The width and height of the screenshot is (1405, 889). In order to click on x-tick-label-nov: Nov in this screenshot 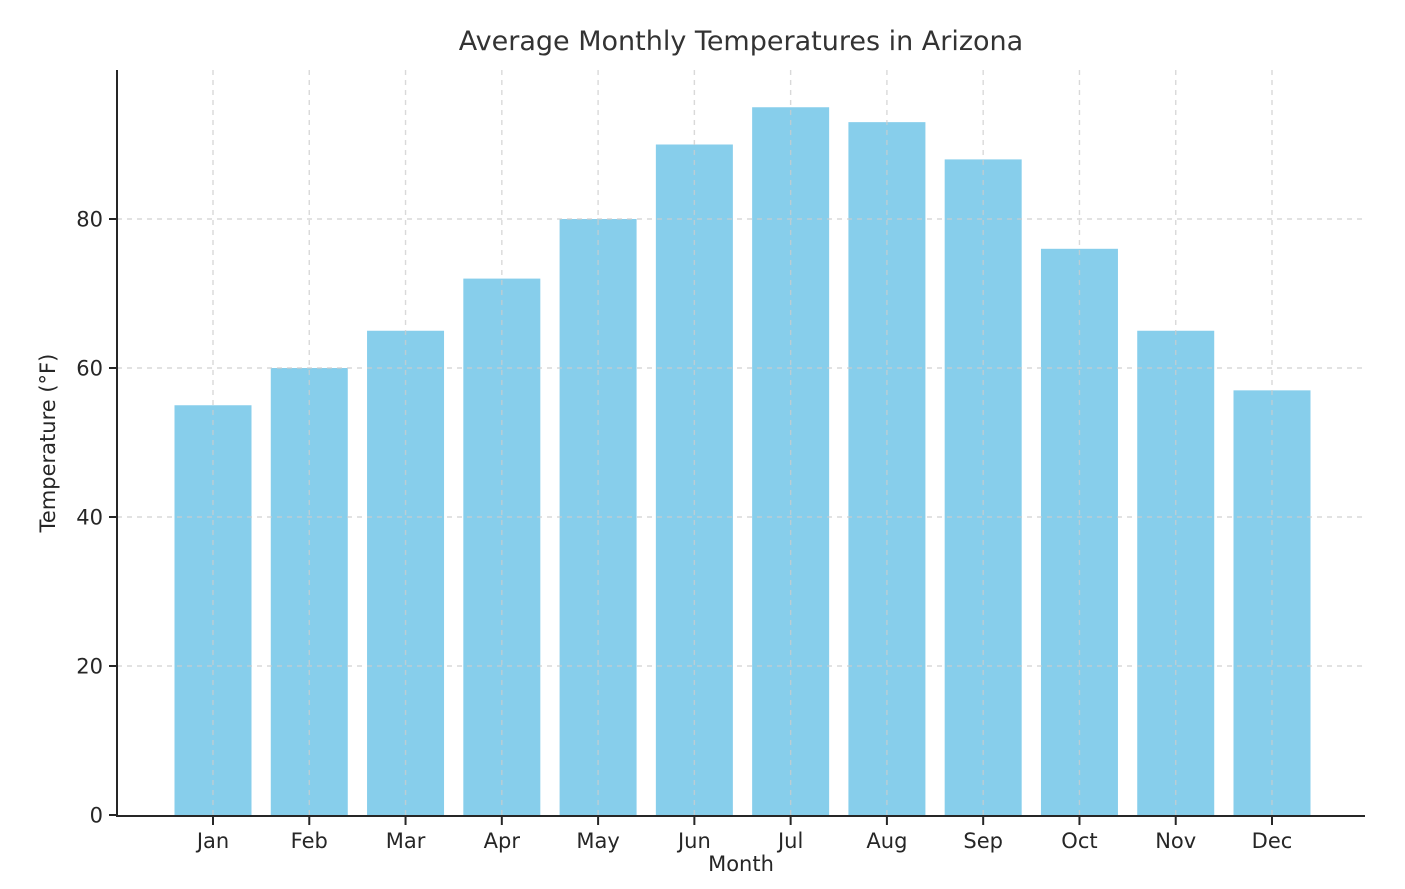, I will do `click(1175, 841)`.